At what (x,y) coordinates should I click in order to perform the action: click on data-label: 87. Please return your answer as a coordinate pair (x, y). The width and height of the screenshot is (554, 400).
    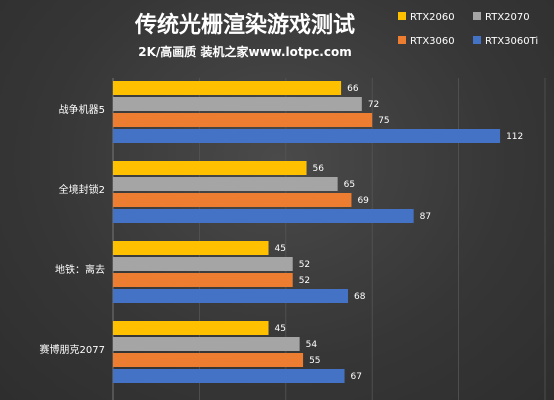
    Looking at the image, I should click on (425, 217).